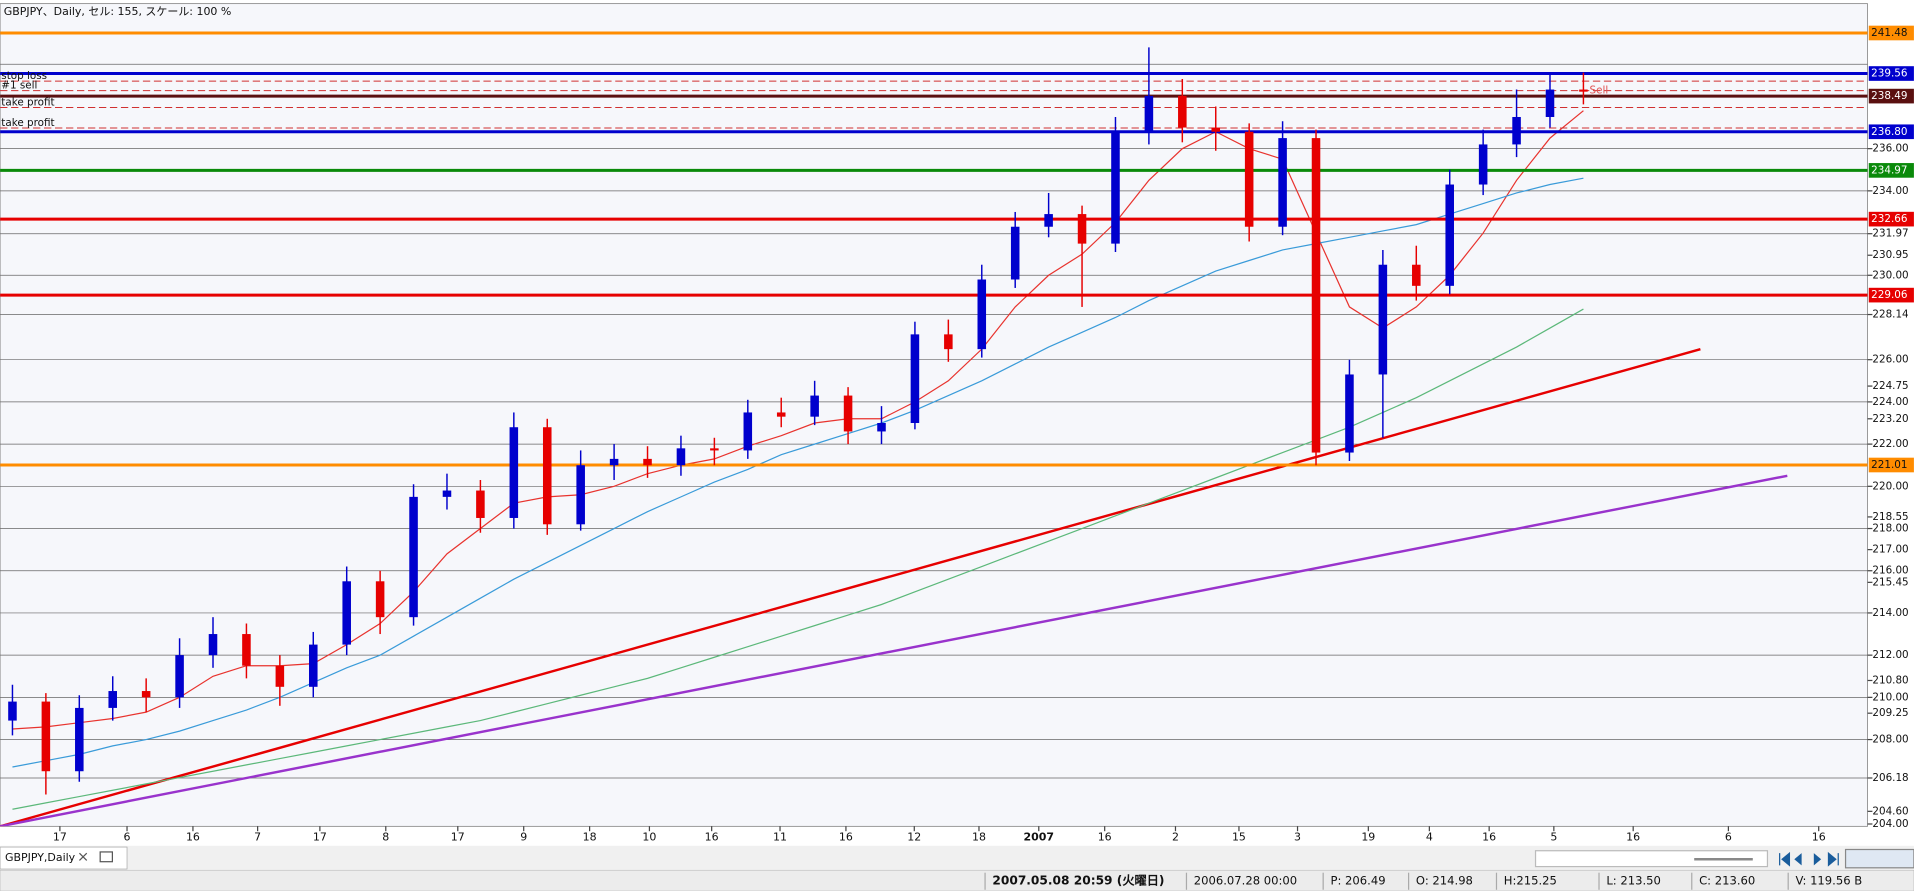  Describe the element at coordinates (1039, 836) in the screenshot. I see `x-tick-label: 2007` at that location.